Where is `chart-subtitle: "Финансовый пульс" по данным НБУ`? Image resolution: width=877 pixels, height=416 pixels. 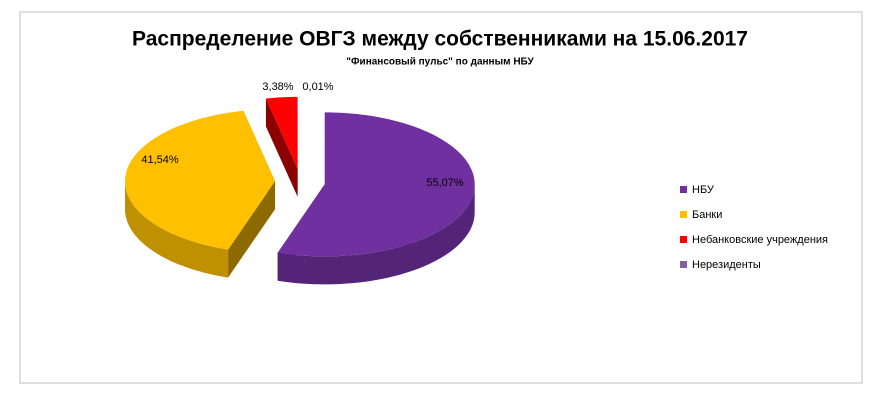 chart-subtitle: "Финансовый пульс" по данным НБУ is located at coordinates (440, 62).